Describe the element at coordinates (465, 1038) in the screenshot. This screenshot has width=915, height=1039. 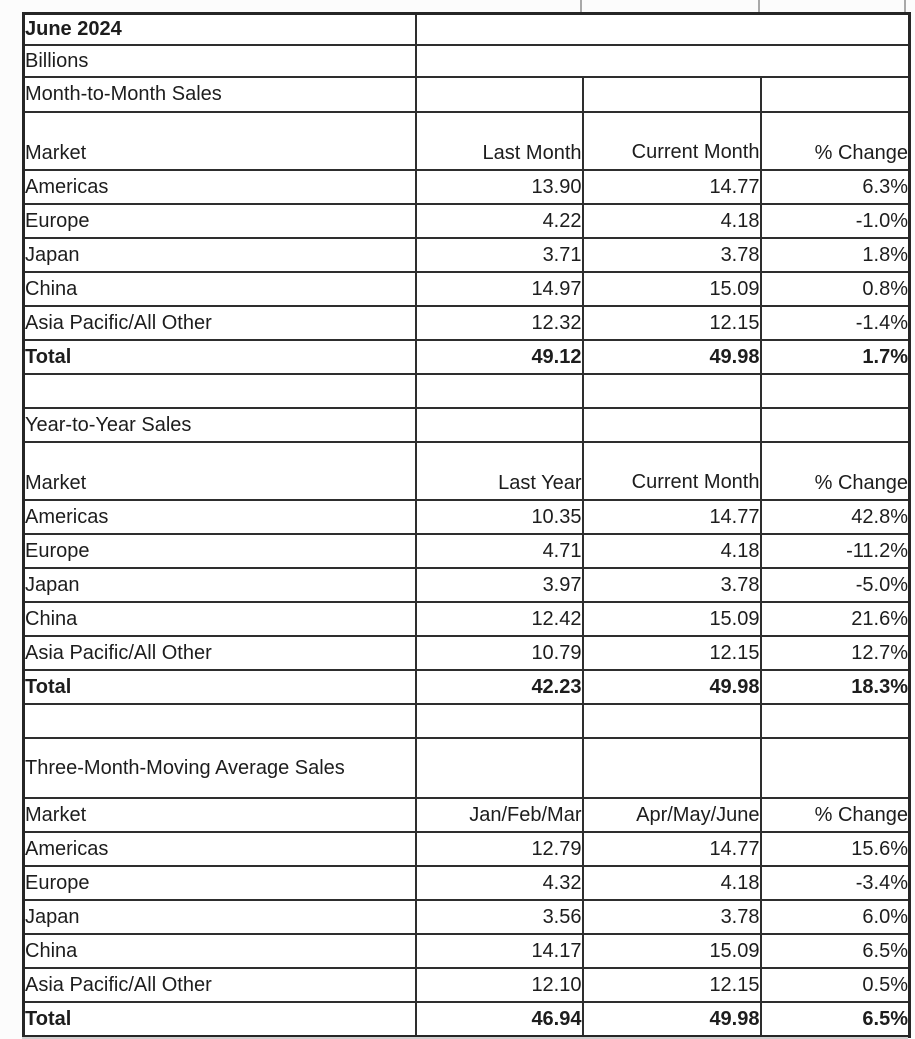
I see `table-bottom-shadow` at that location.